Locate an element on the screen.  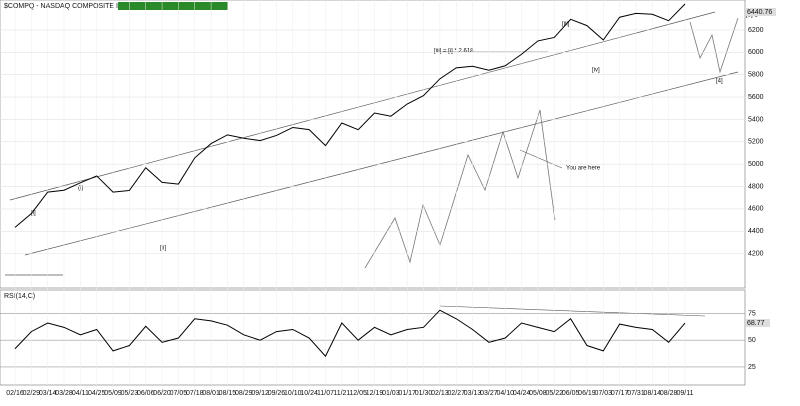
pointer is located at coordinates (541, 159).